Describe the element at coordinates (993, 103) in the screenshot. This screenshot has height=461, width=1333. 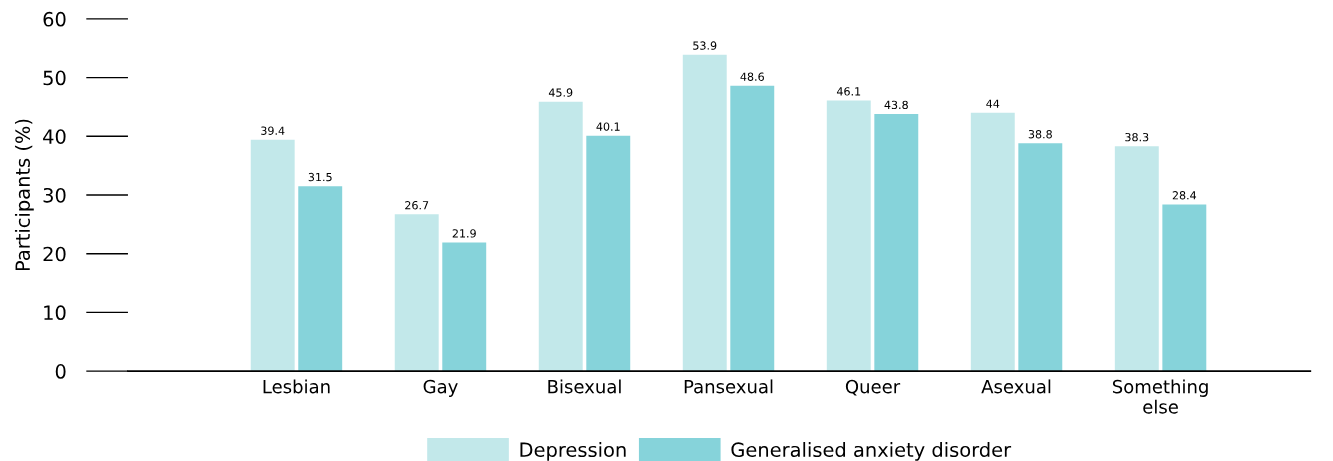
I see `data-label: 44` at that location.